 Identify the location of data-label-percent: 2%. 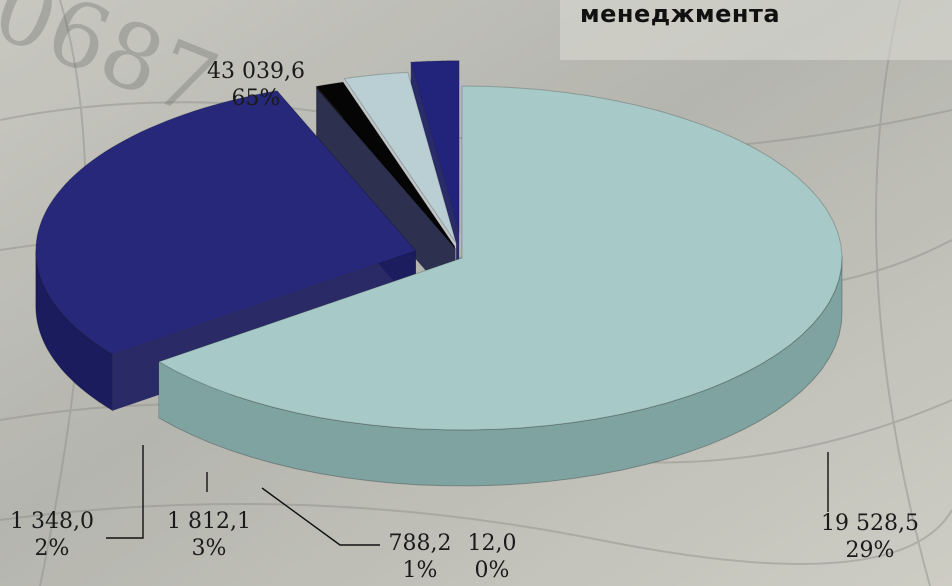
(52, 548).